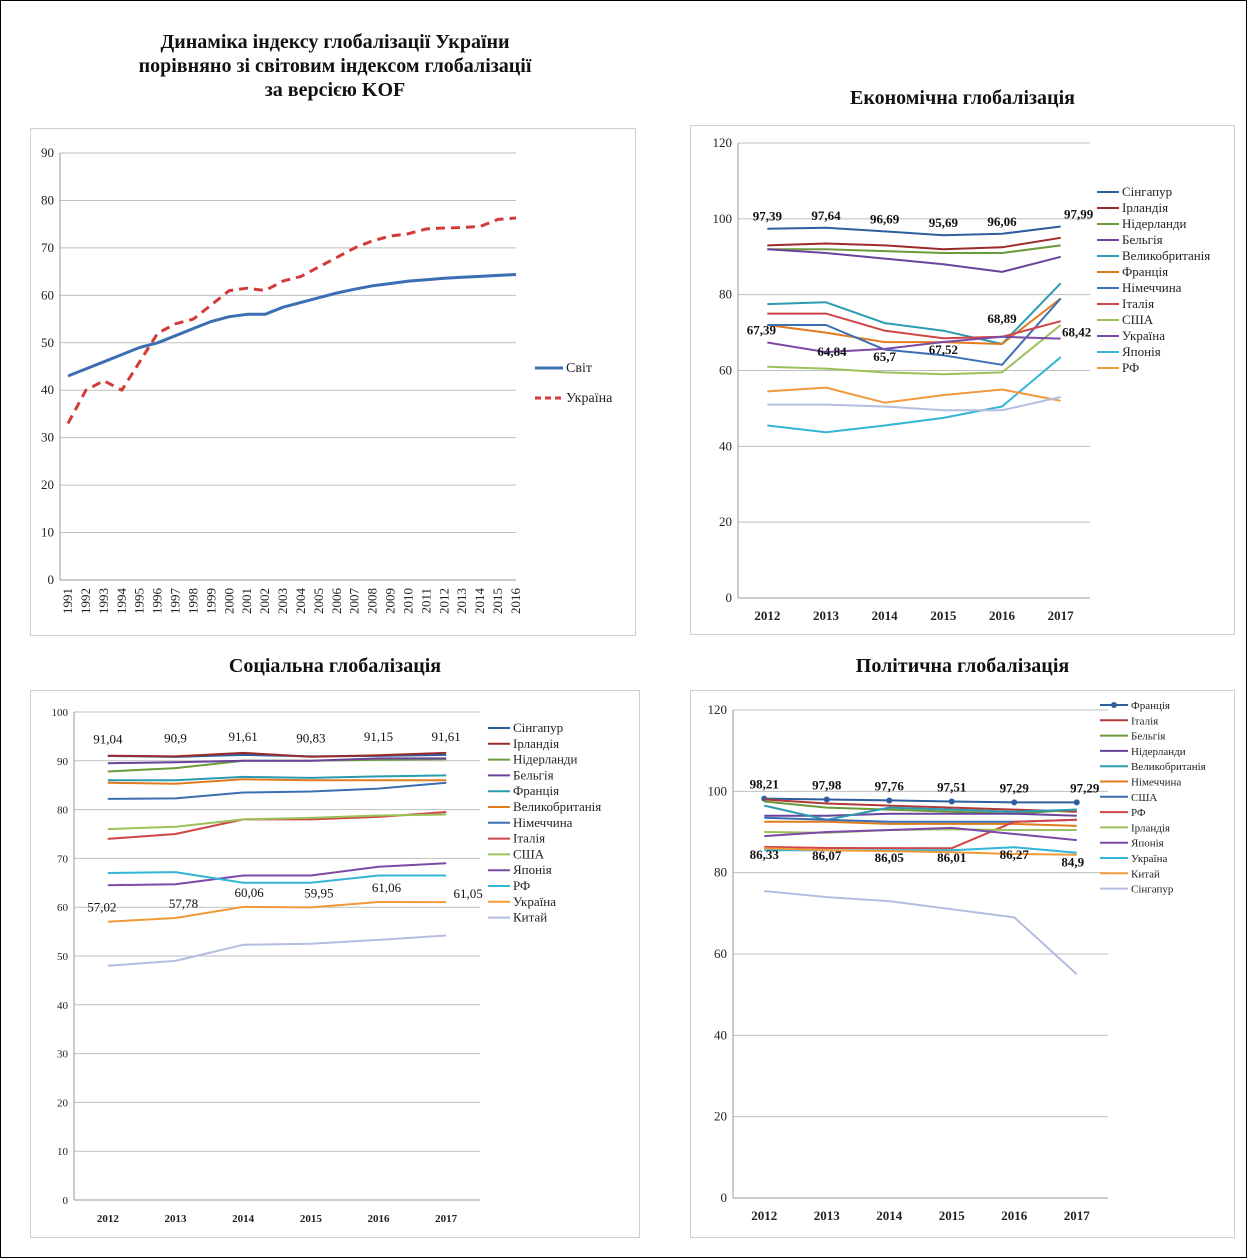 The height and width of the screenshot is (1258, 1247). I want to click on x-tick-label: 1996, so click(157, 601).